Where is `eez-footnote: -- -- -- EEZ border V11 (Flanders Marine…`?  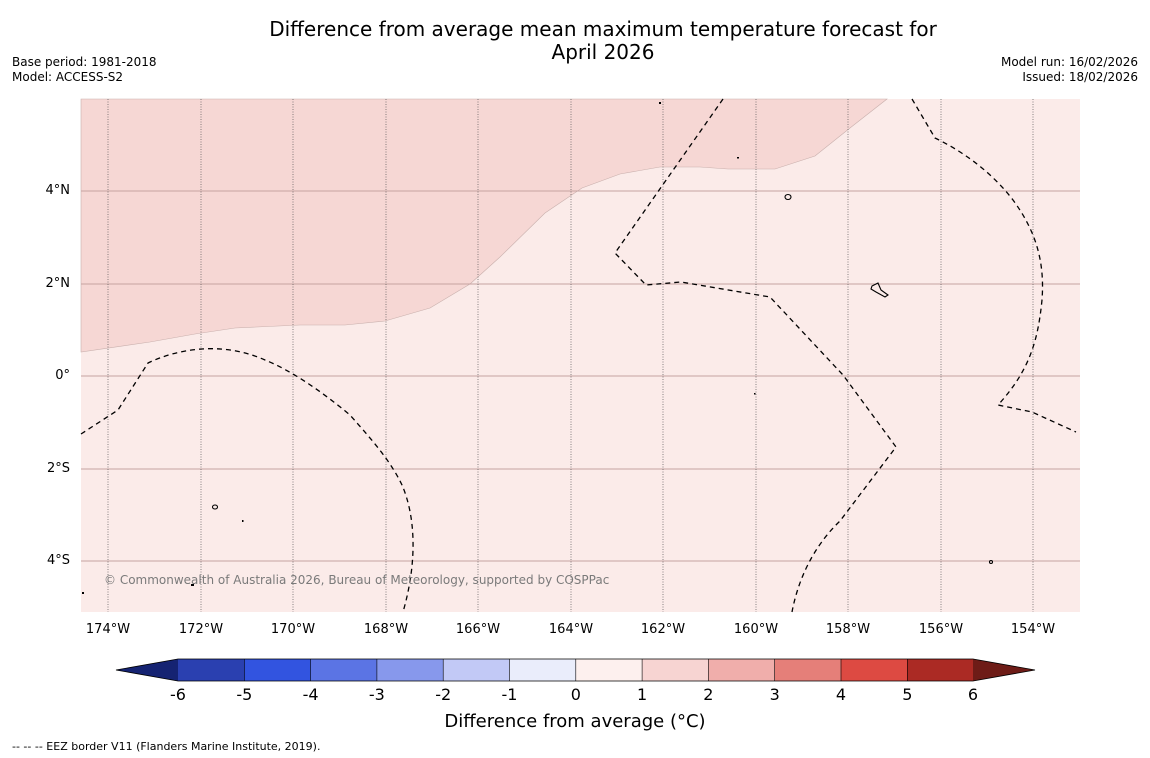 eez-footnote: -- -- -- EEZ border V11 (Flanders Marine… is located at coordinates (166, 746).